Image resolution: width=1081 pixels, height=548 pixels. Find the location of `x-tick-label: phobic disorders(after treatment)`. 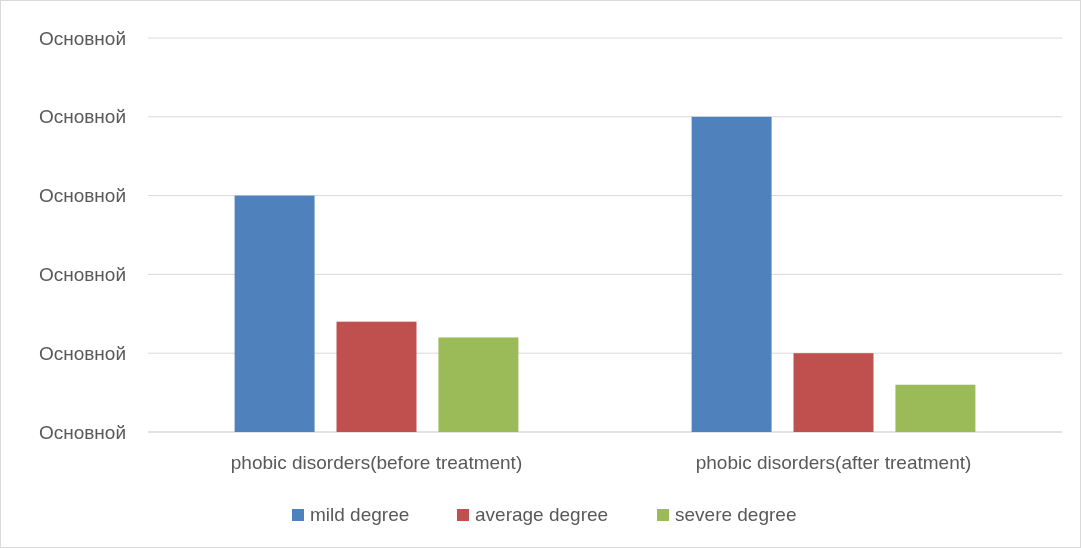

x-tick-label: phobic disorders(after treatment) is located at coordinates (833, 462).